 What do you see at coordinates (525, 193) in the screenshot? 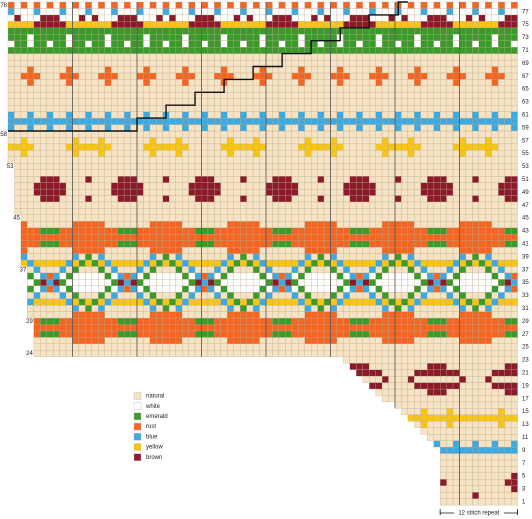
I see `row-number: 49` at bounding box center [525, 193].